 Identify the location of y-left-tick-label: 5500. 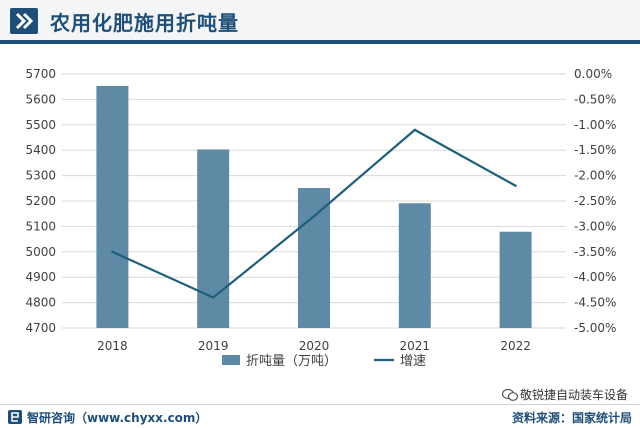
(40, 125).